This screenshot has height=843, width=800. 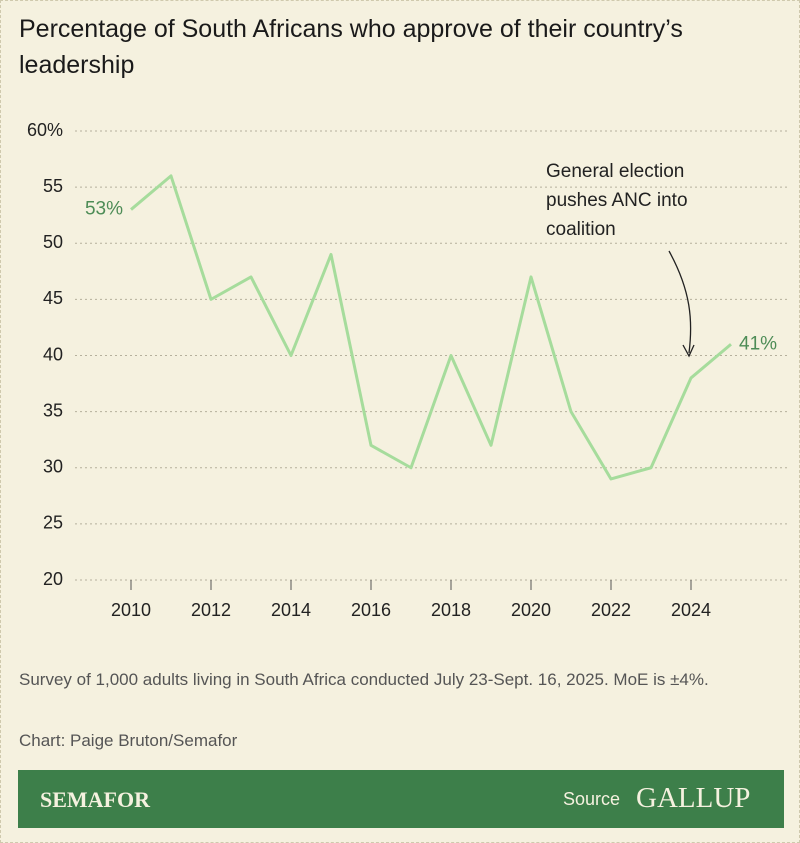 What do you see at coordinates (53, 242) in the screenshot?
I see `y-tick-label: 50` at bounding box center [53, 242].